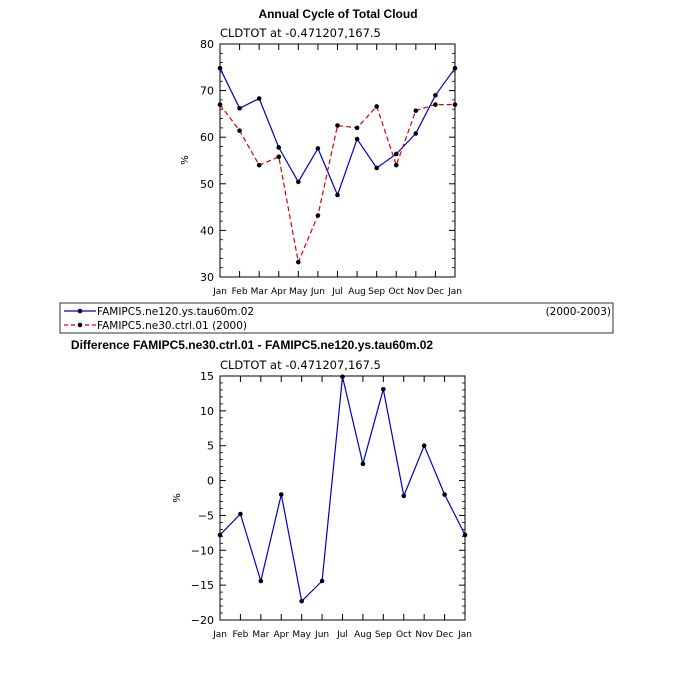  What do you see at coordinates (207, 277) in the screenshot?
I see `y-tick-label: 30` at bounding box center [207, 277].